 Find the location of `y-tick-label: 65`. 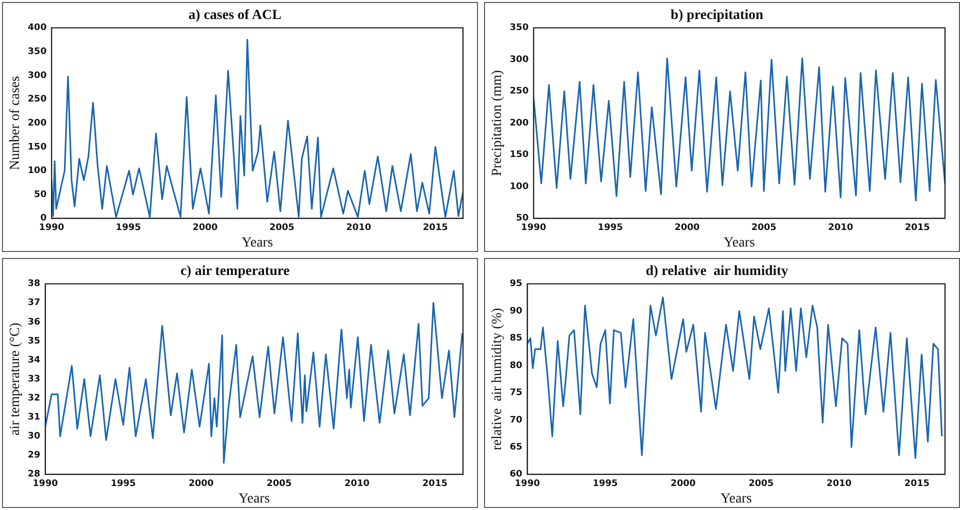

y-tick-label: 65 is located at coordinates (516, 447).